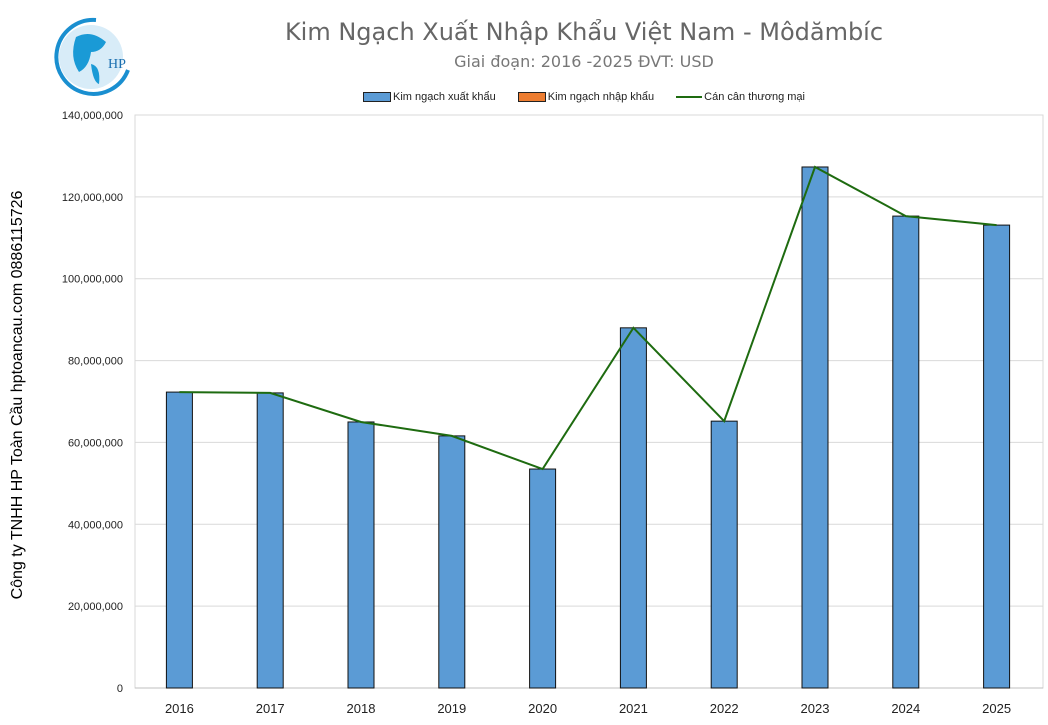 The height and width of the screenshot is (725, 1048). What do you see at coordinates (996, 708) in the screenshot?
I see `x-tick-label: 2025` at bounding box center [996, 708].